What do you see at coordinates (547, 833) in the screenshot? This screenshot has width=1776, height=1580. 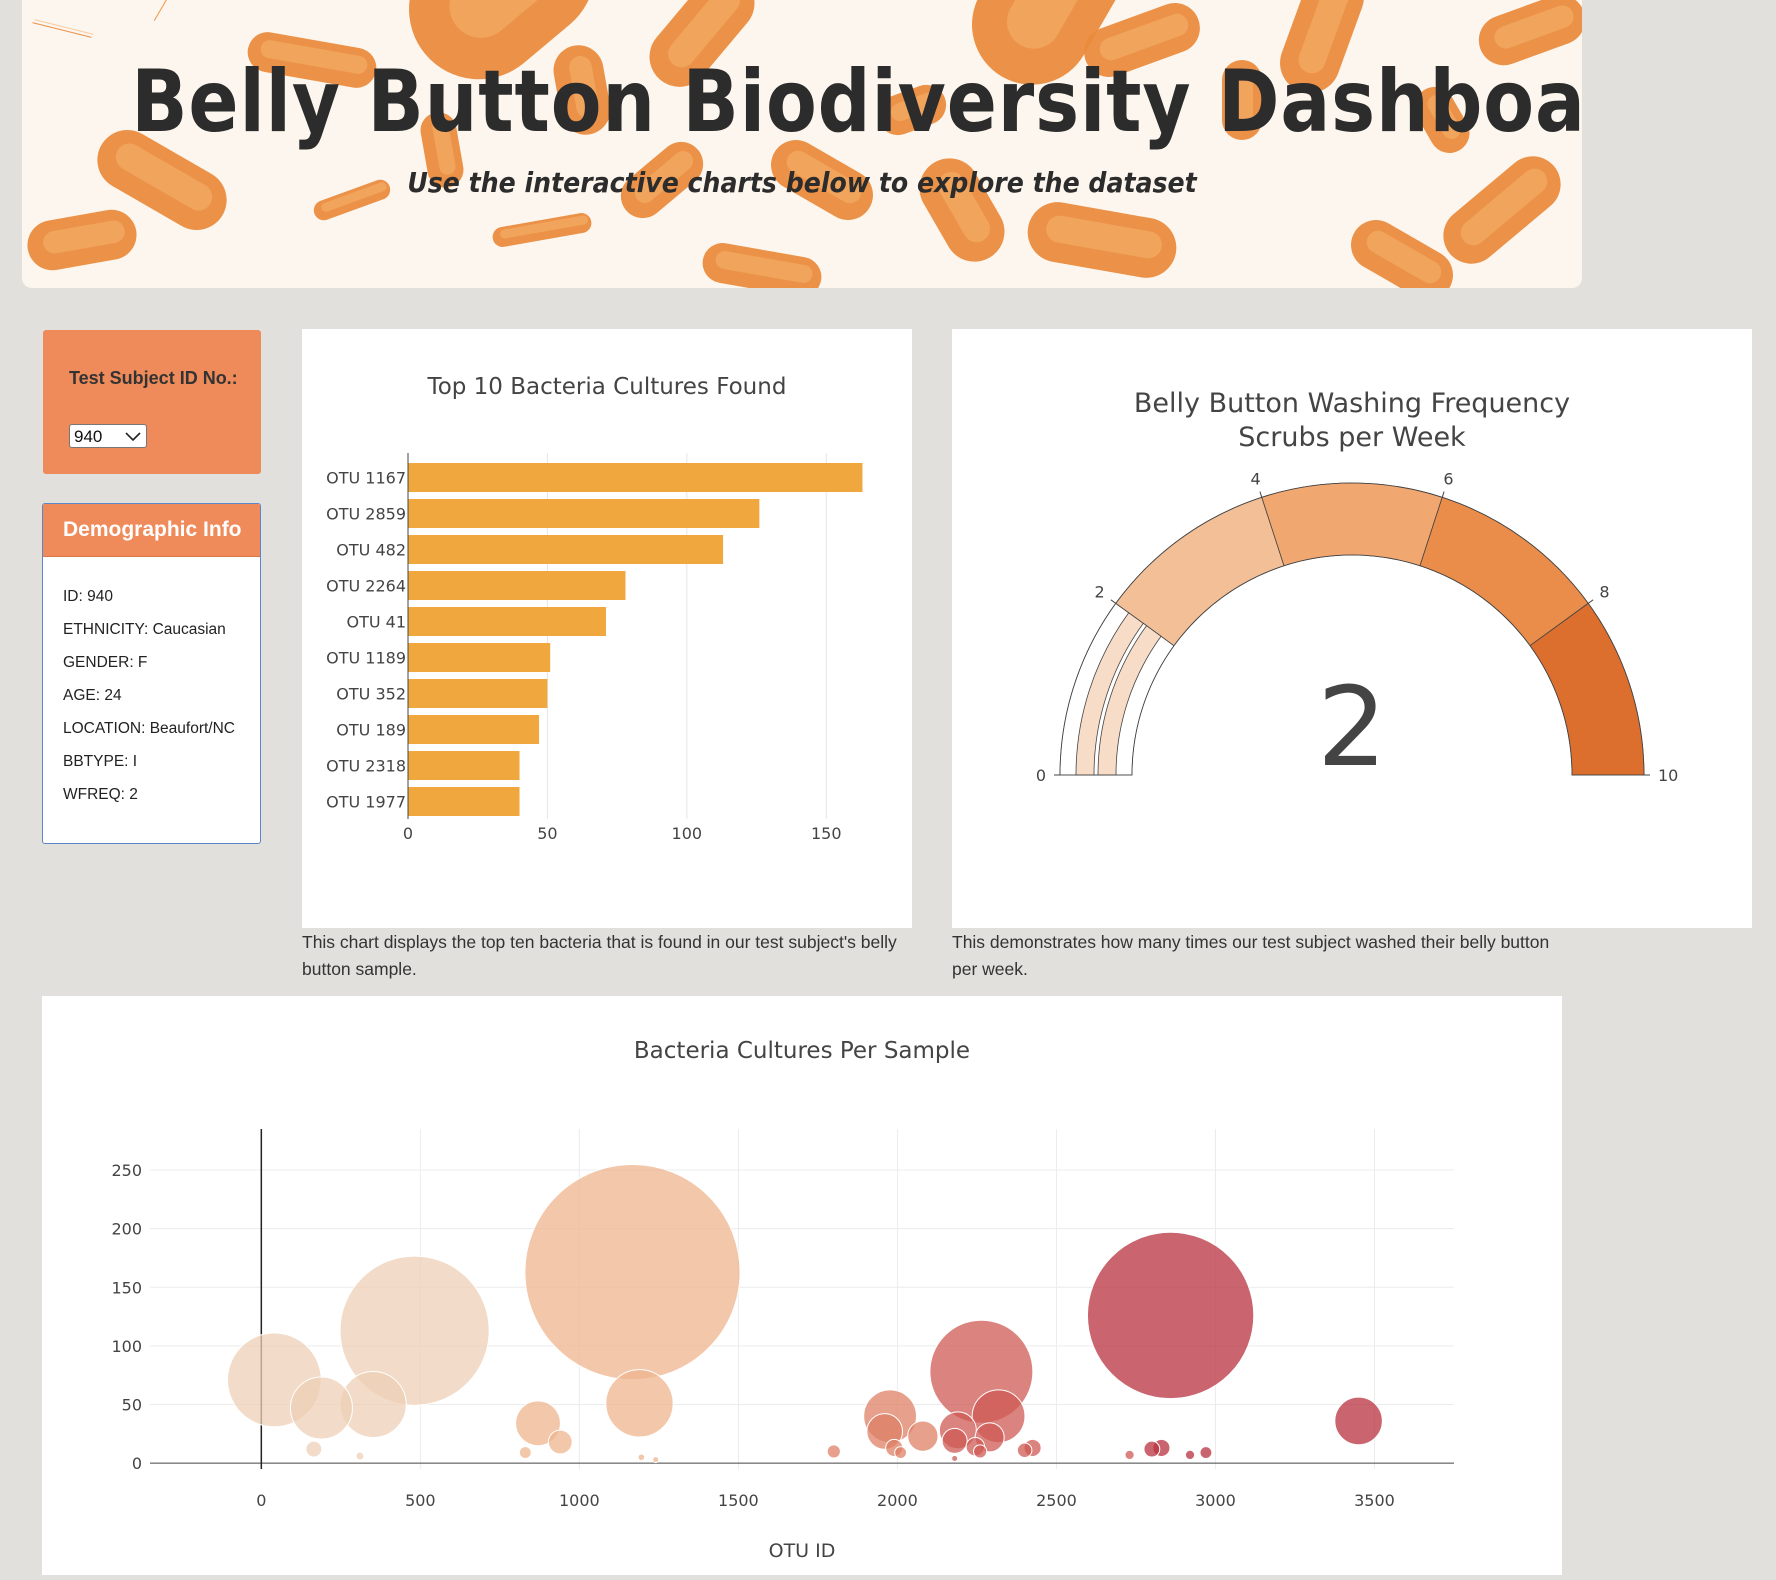 I see `x-tick-label: 50` at bounding box center [547, 833].